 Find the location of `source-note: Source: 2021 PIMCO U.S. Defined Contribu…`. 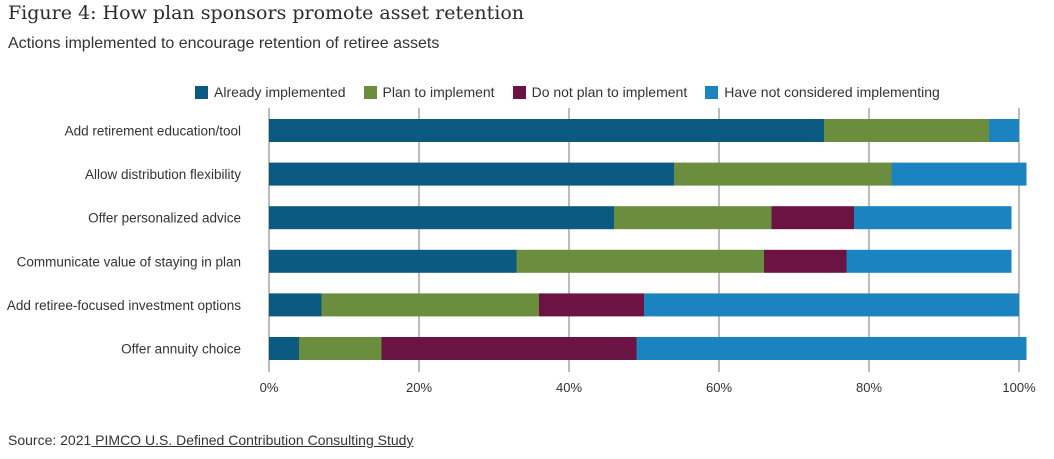

source-note: Source: 2021 PIMCO U.S. Defined Contribu… is located at coordinates (210, 440).